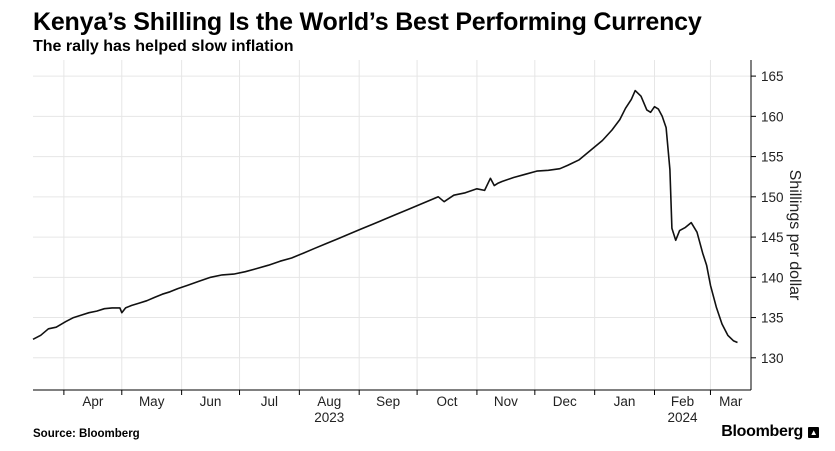  I want to click on bloomberg-logo: Bloomberg ▲, so click(770, 432).